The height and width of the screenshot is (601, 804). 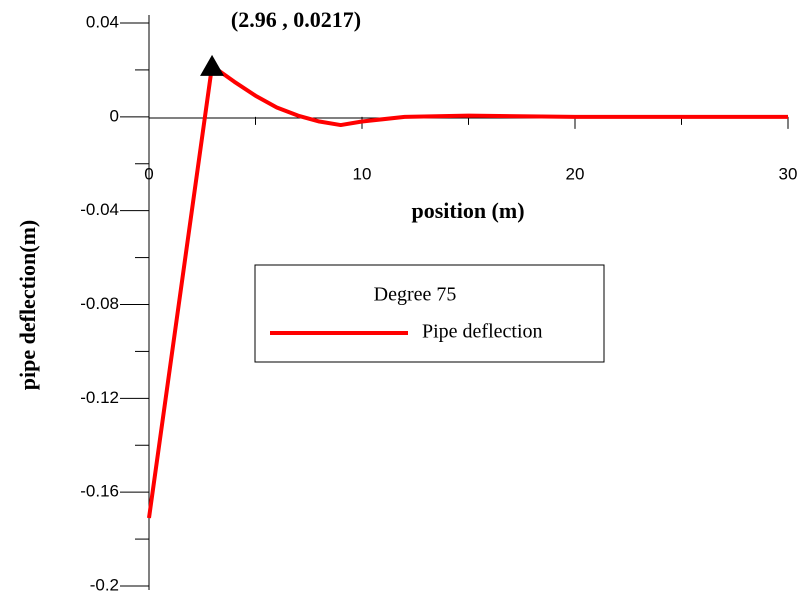 I want to click on y-tick-label: -0.08, so click(x=99, y=303).